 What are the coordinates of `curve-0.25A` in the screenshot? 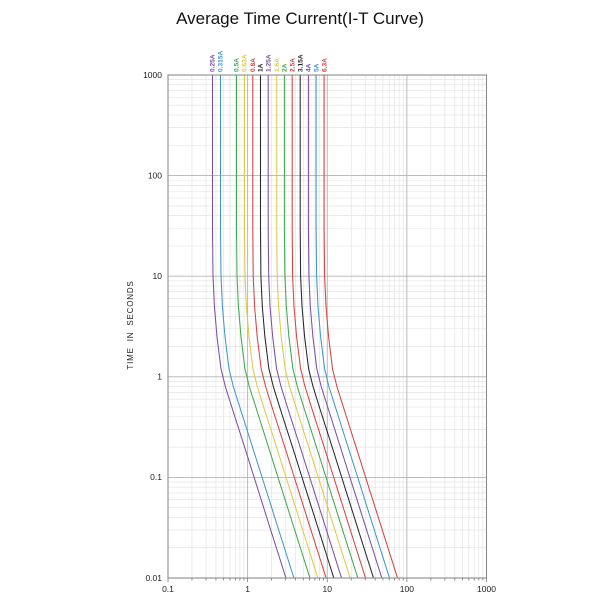 It's located at (249, 326).